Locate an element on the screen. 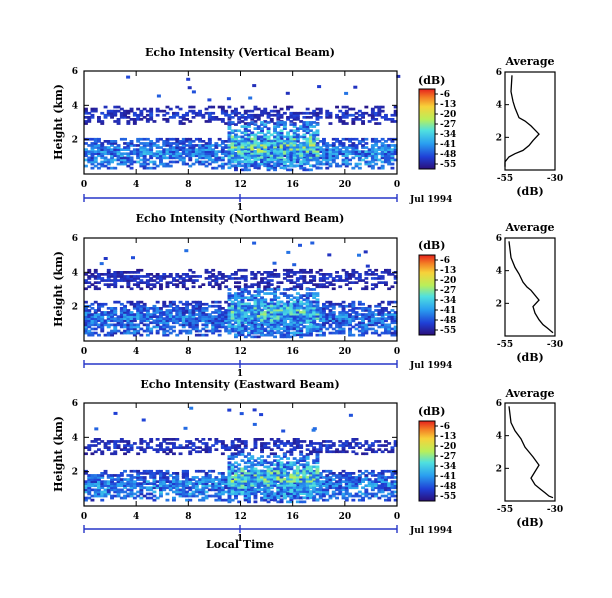 The image size is (612, 598). day-label: 1 is located at coordinates (240, 208).